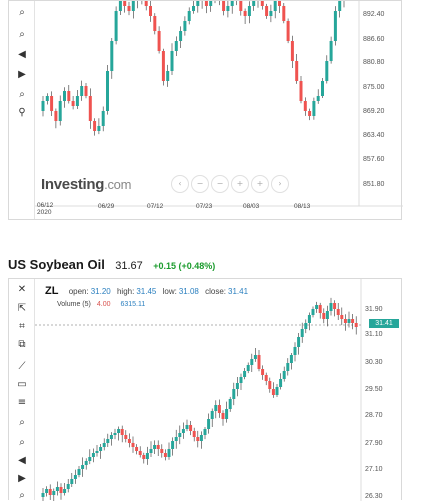  Describe the element at coordinates (184, 266) in the screenshot. I see `instrument-change: +0.15 (+0.48%)` at that location.